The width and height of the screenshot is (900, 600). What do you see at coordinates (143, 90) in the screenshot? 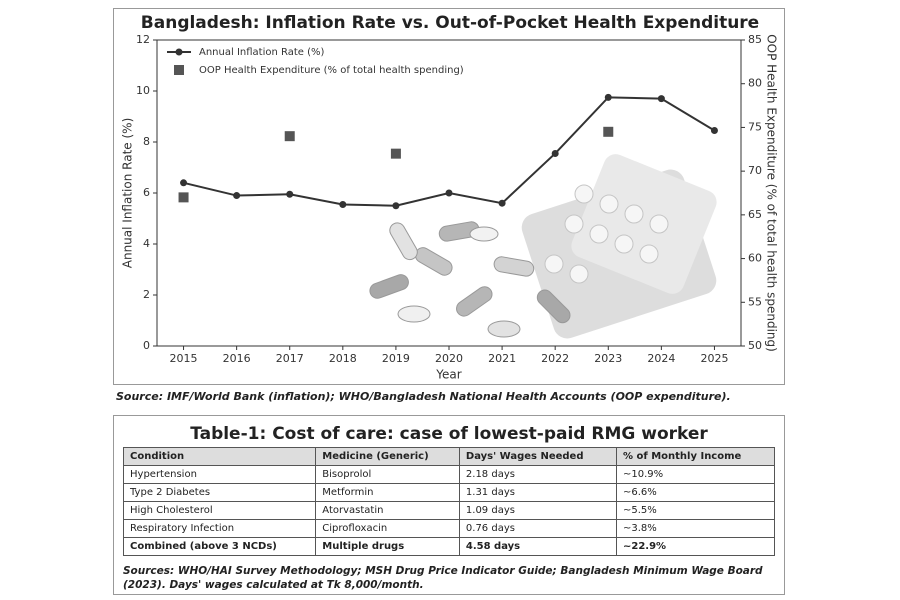
I see `y-tick-label: 10` at bounding box center [143, 90].